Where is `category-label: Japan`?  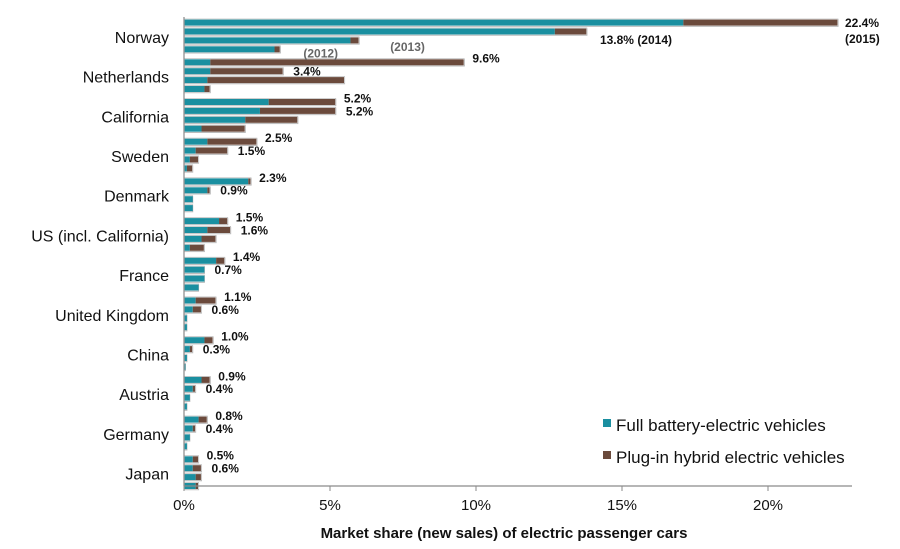
category-label: Japan is located at coordinates (147, 475).